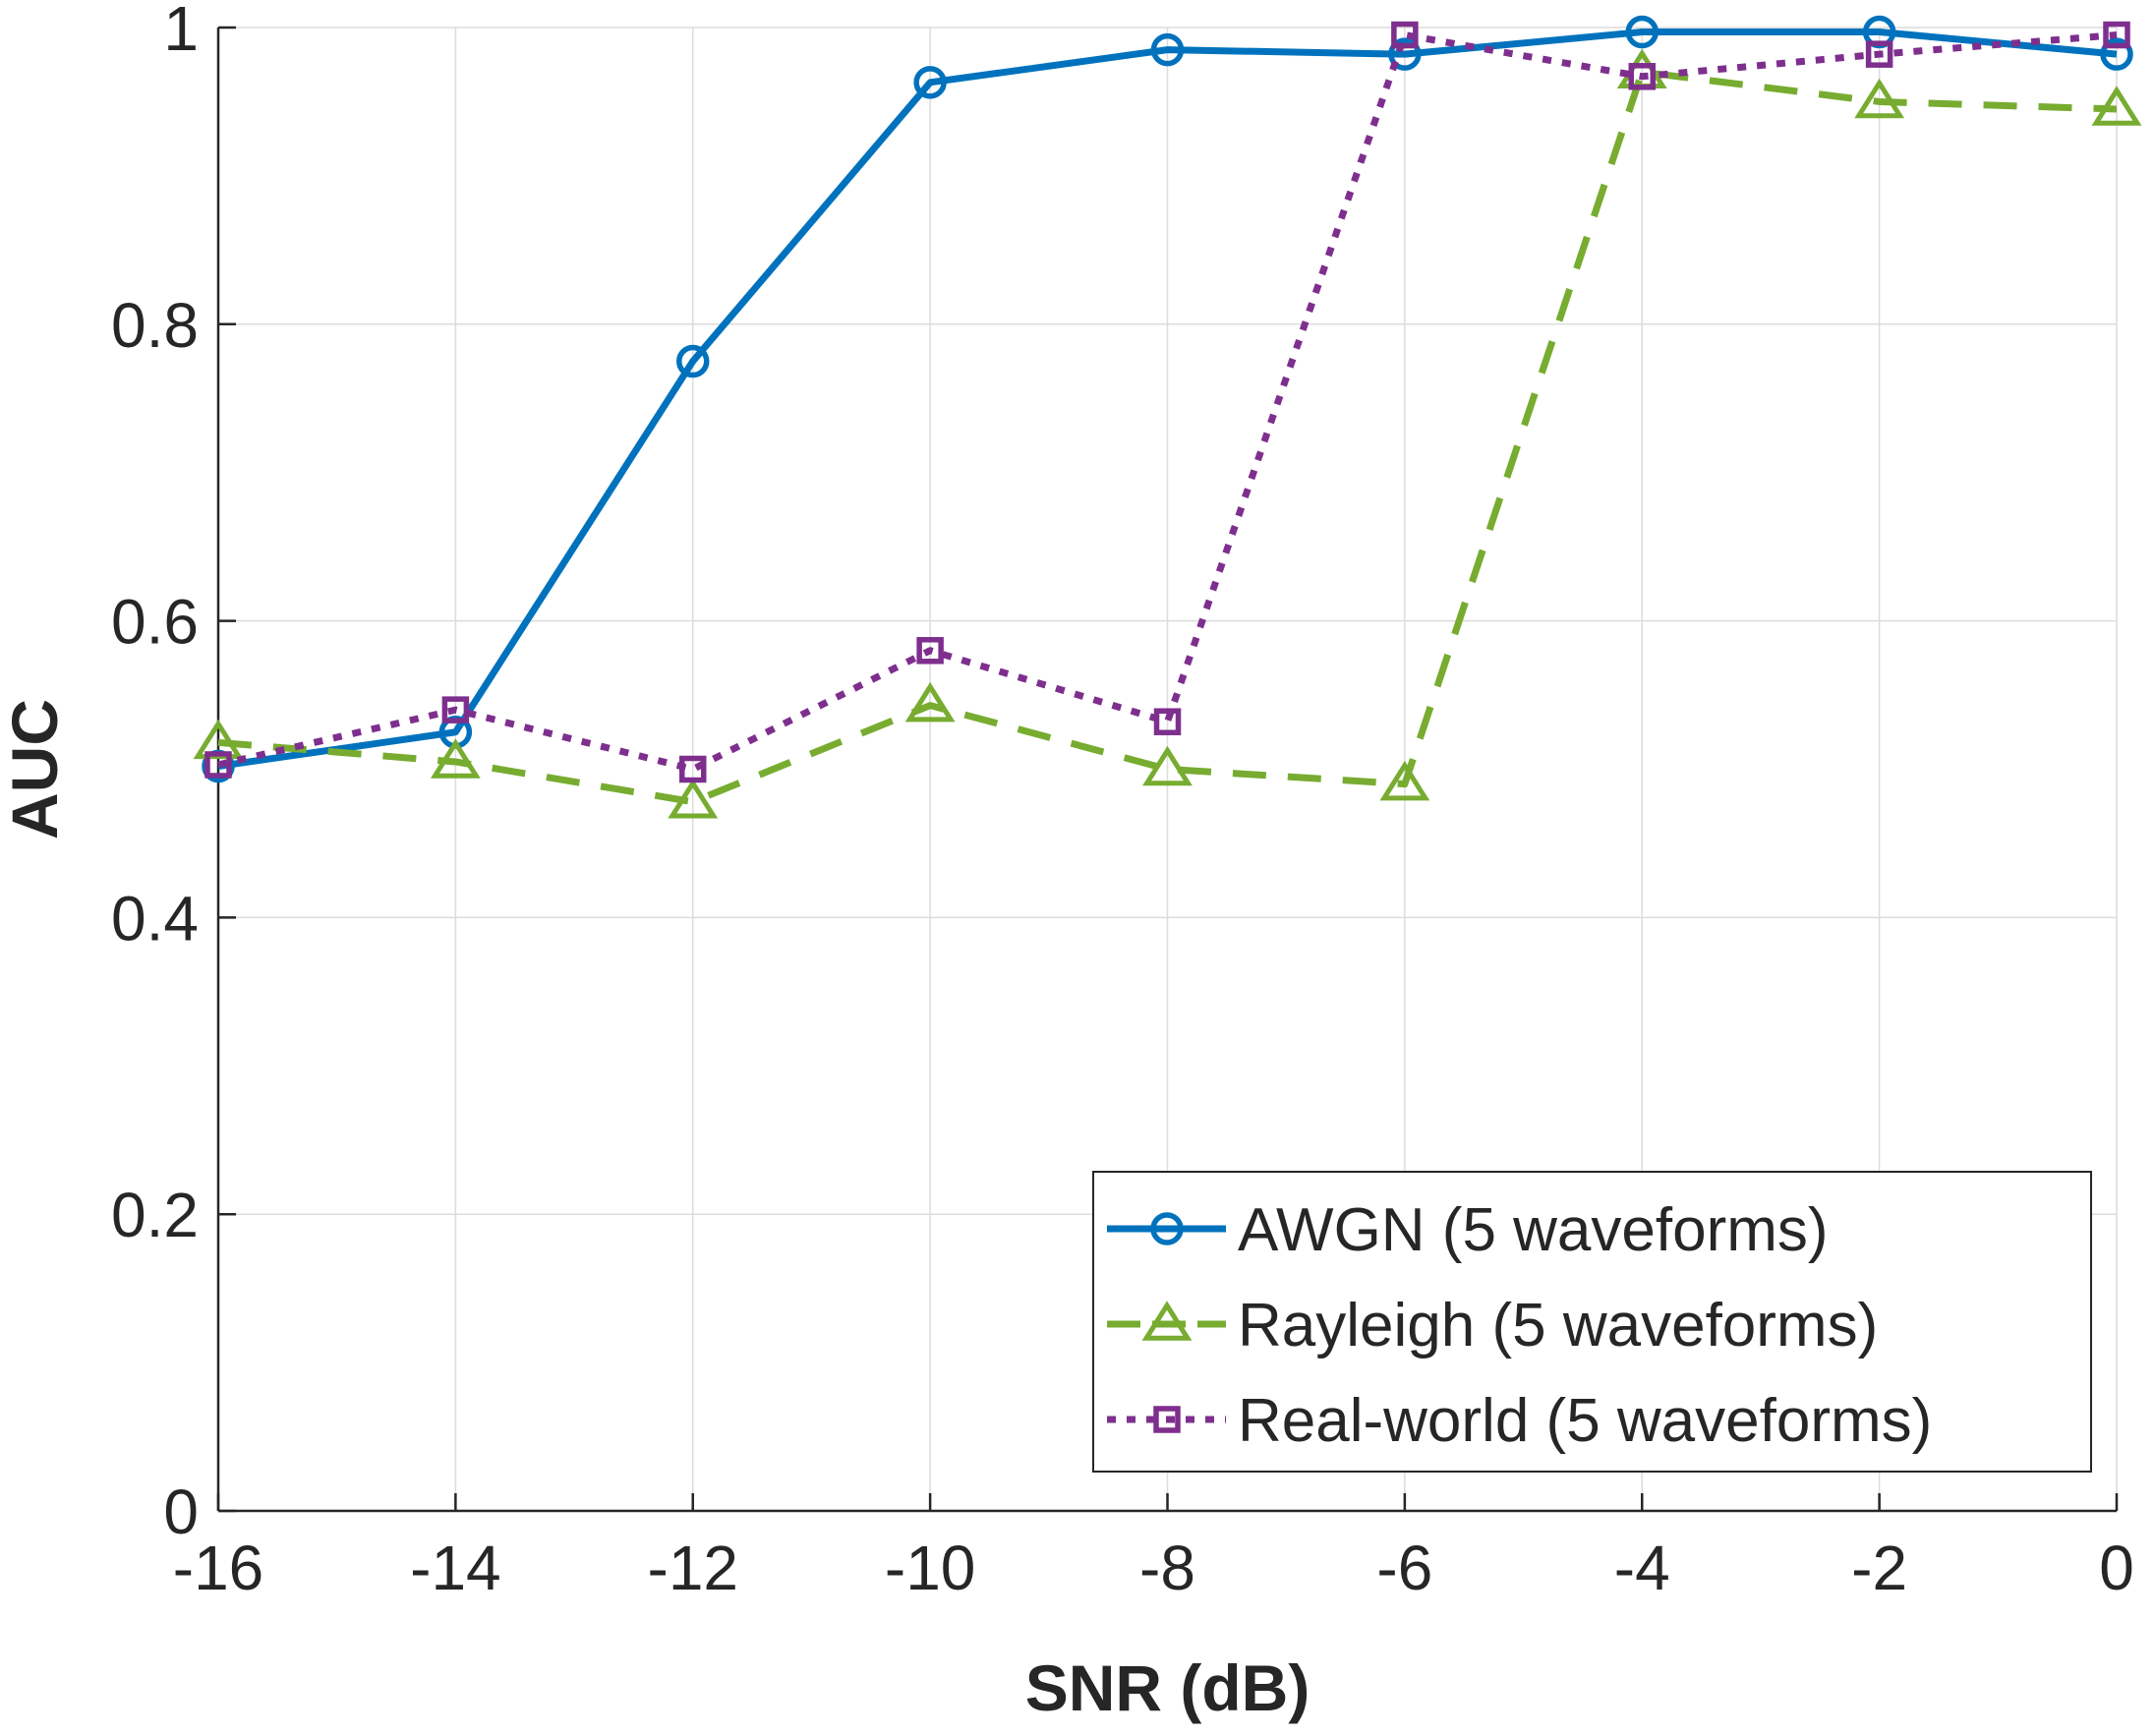 This screenshot has width=2154, height=1736. I want to click on x-tick-label: -8, so click(1167, 1568).